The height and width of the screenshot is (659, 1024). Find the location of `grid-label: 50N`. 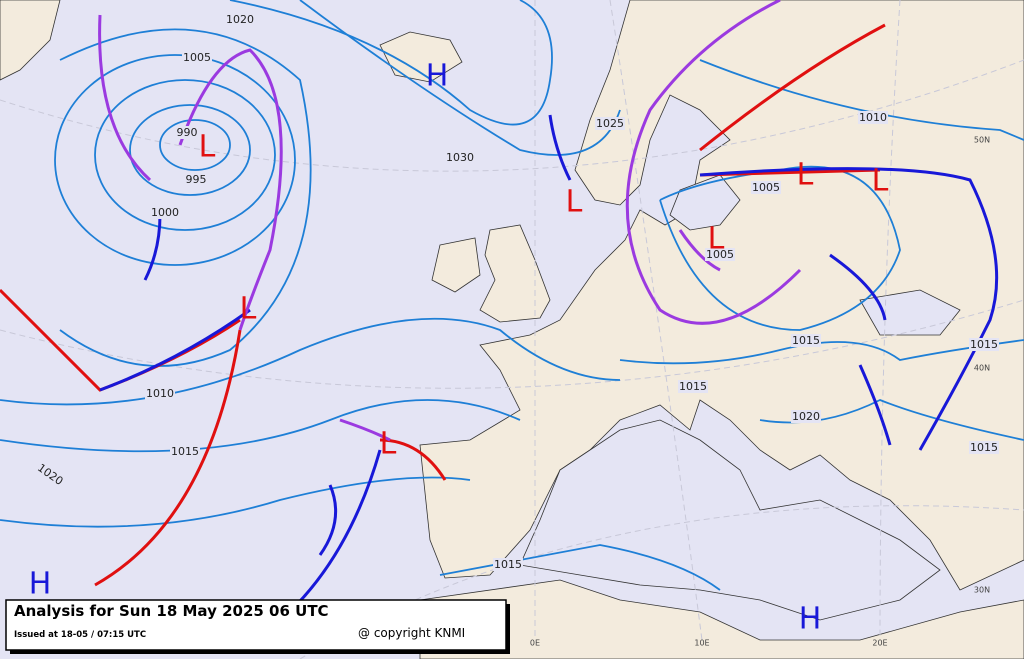

grid-label: 50N is located at coordinates (982, 140).